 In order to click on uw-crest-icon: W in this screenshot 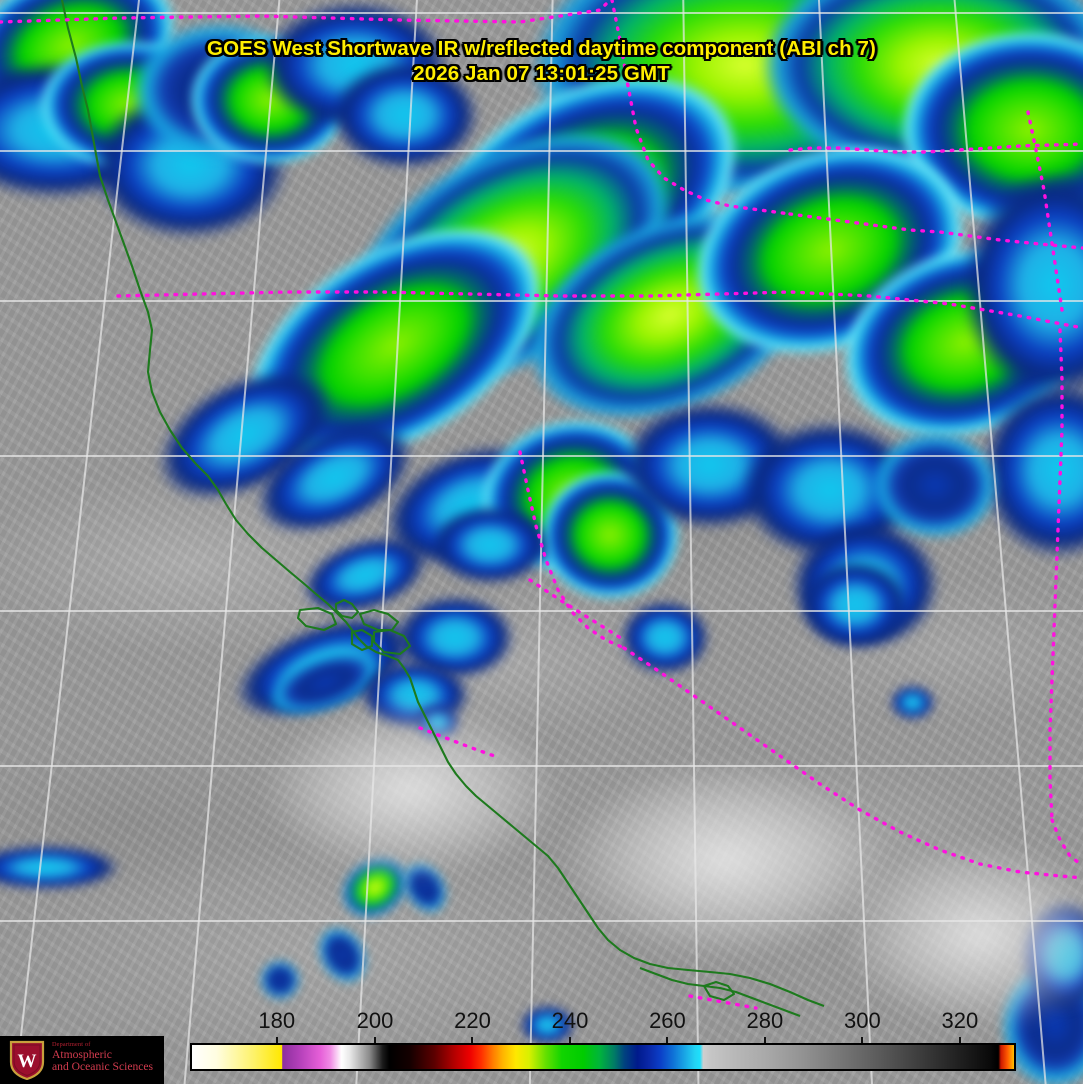, I will do `click(27, 1060)`.